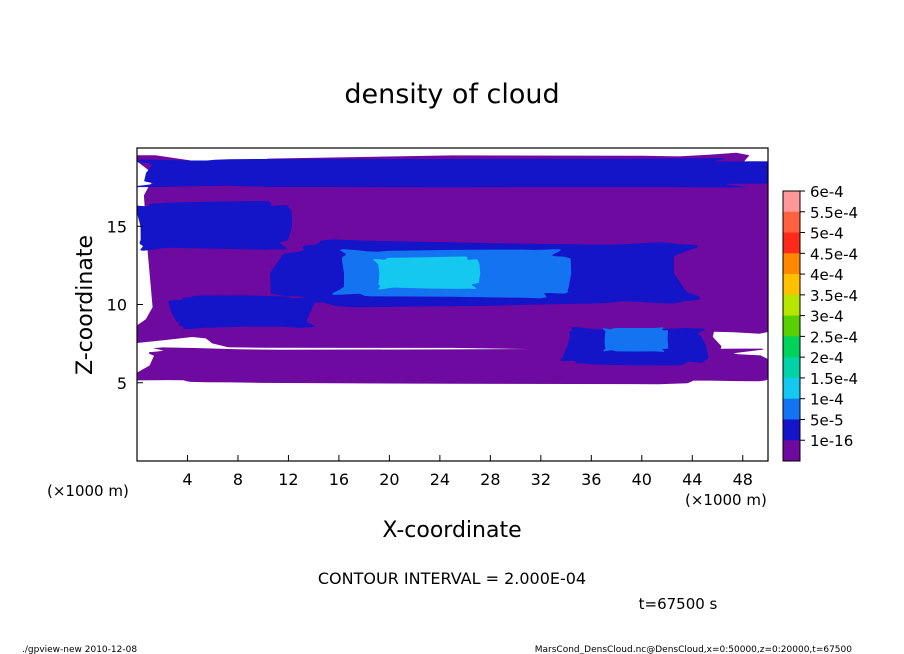  Describe the element at coordinates (834, 296) in the screenshot. I see `colorbar-label: 3.5e-4` at that location.